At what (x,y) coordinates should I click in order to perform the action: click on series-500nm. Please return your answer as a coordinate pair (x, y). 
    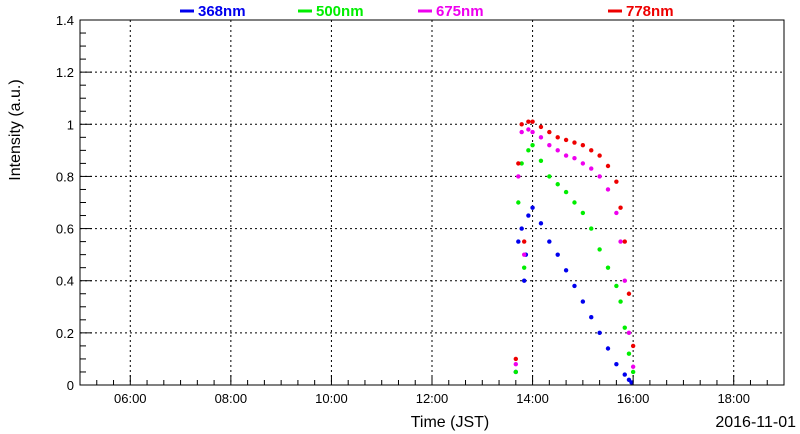
    Looking at the image, I should click on (574, 258).